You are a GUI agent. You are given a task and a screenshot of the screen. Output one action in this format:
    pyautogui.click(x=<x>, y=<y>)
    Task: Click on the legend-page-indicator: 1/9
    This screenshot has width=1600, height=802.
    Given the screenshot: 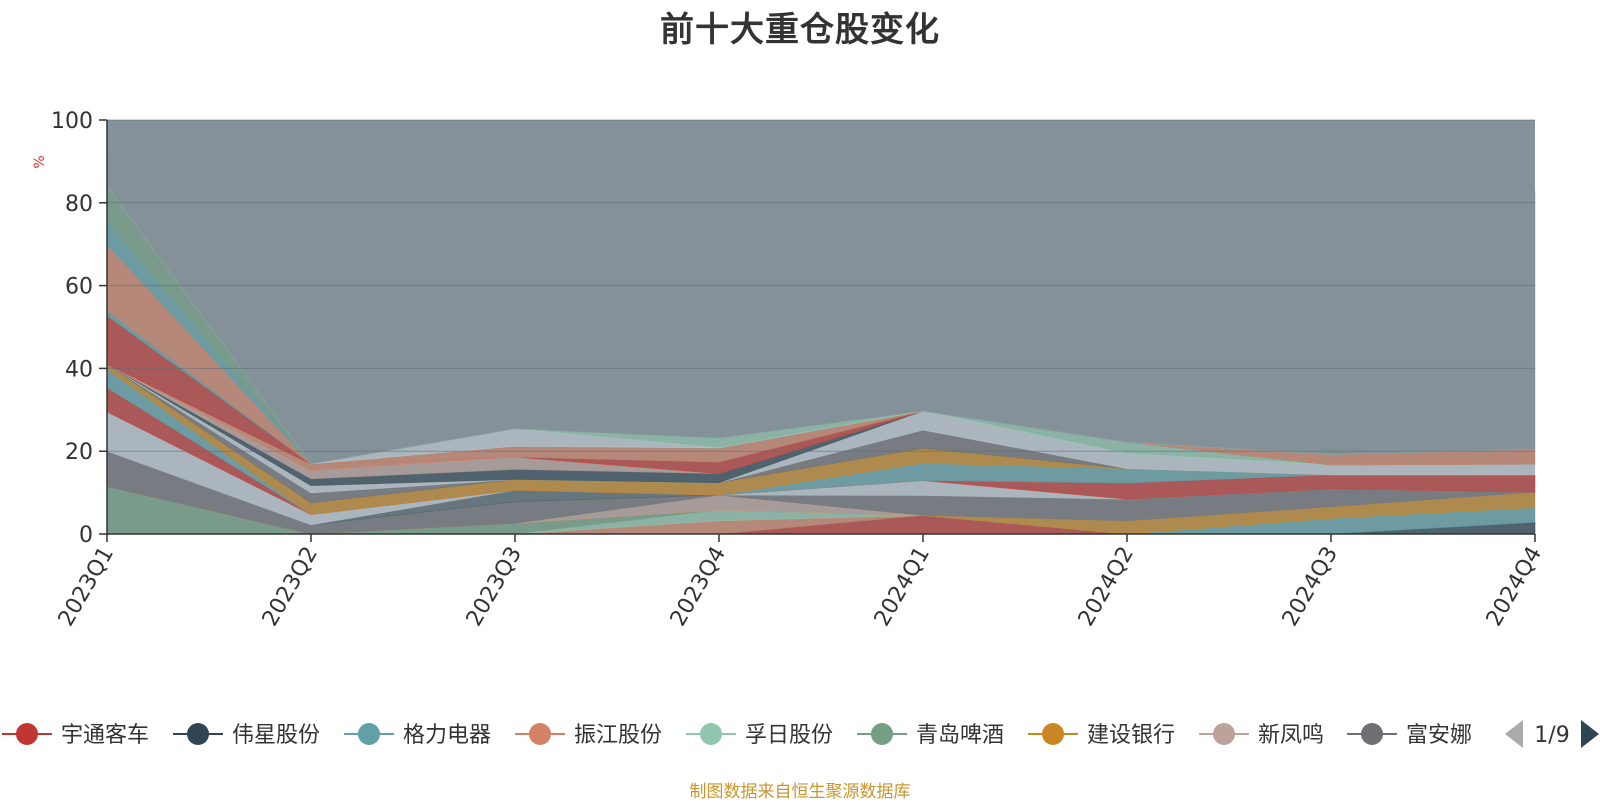 What is the action you would take?
    pyautogui.click(x=1551, y=735)
    